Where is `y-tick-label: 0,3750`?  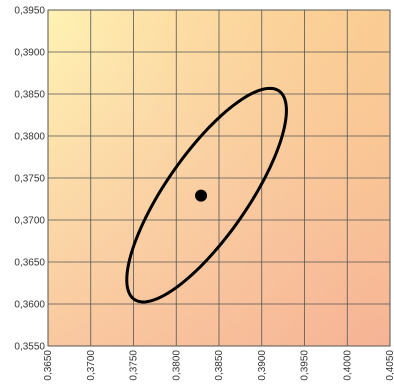 y-tick-label: 0,3750 is located at coordinates (29, 179).